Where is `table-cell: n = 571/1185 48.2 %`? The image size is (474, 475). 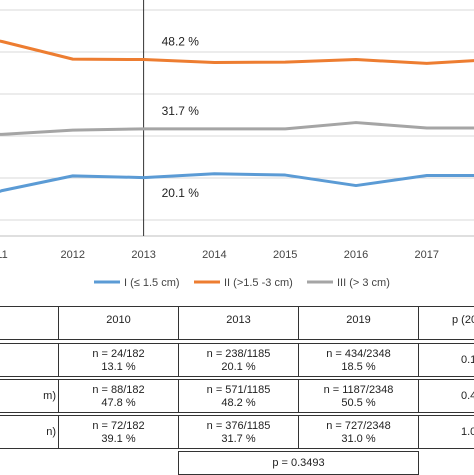 table-cell: n = 571/1185 48.2 % is located at coordinates (238, 396).